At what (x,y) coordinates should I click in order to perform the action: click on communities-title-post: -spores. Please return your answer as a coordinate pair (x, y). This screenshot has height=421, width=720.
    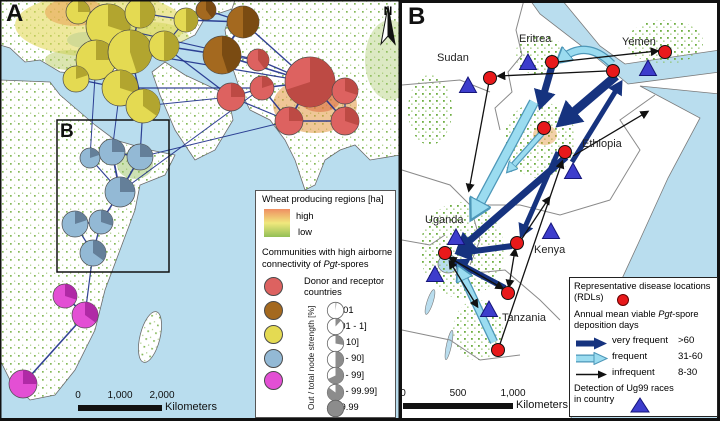
    Looking at the image, I should click on (353, 264).